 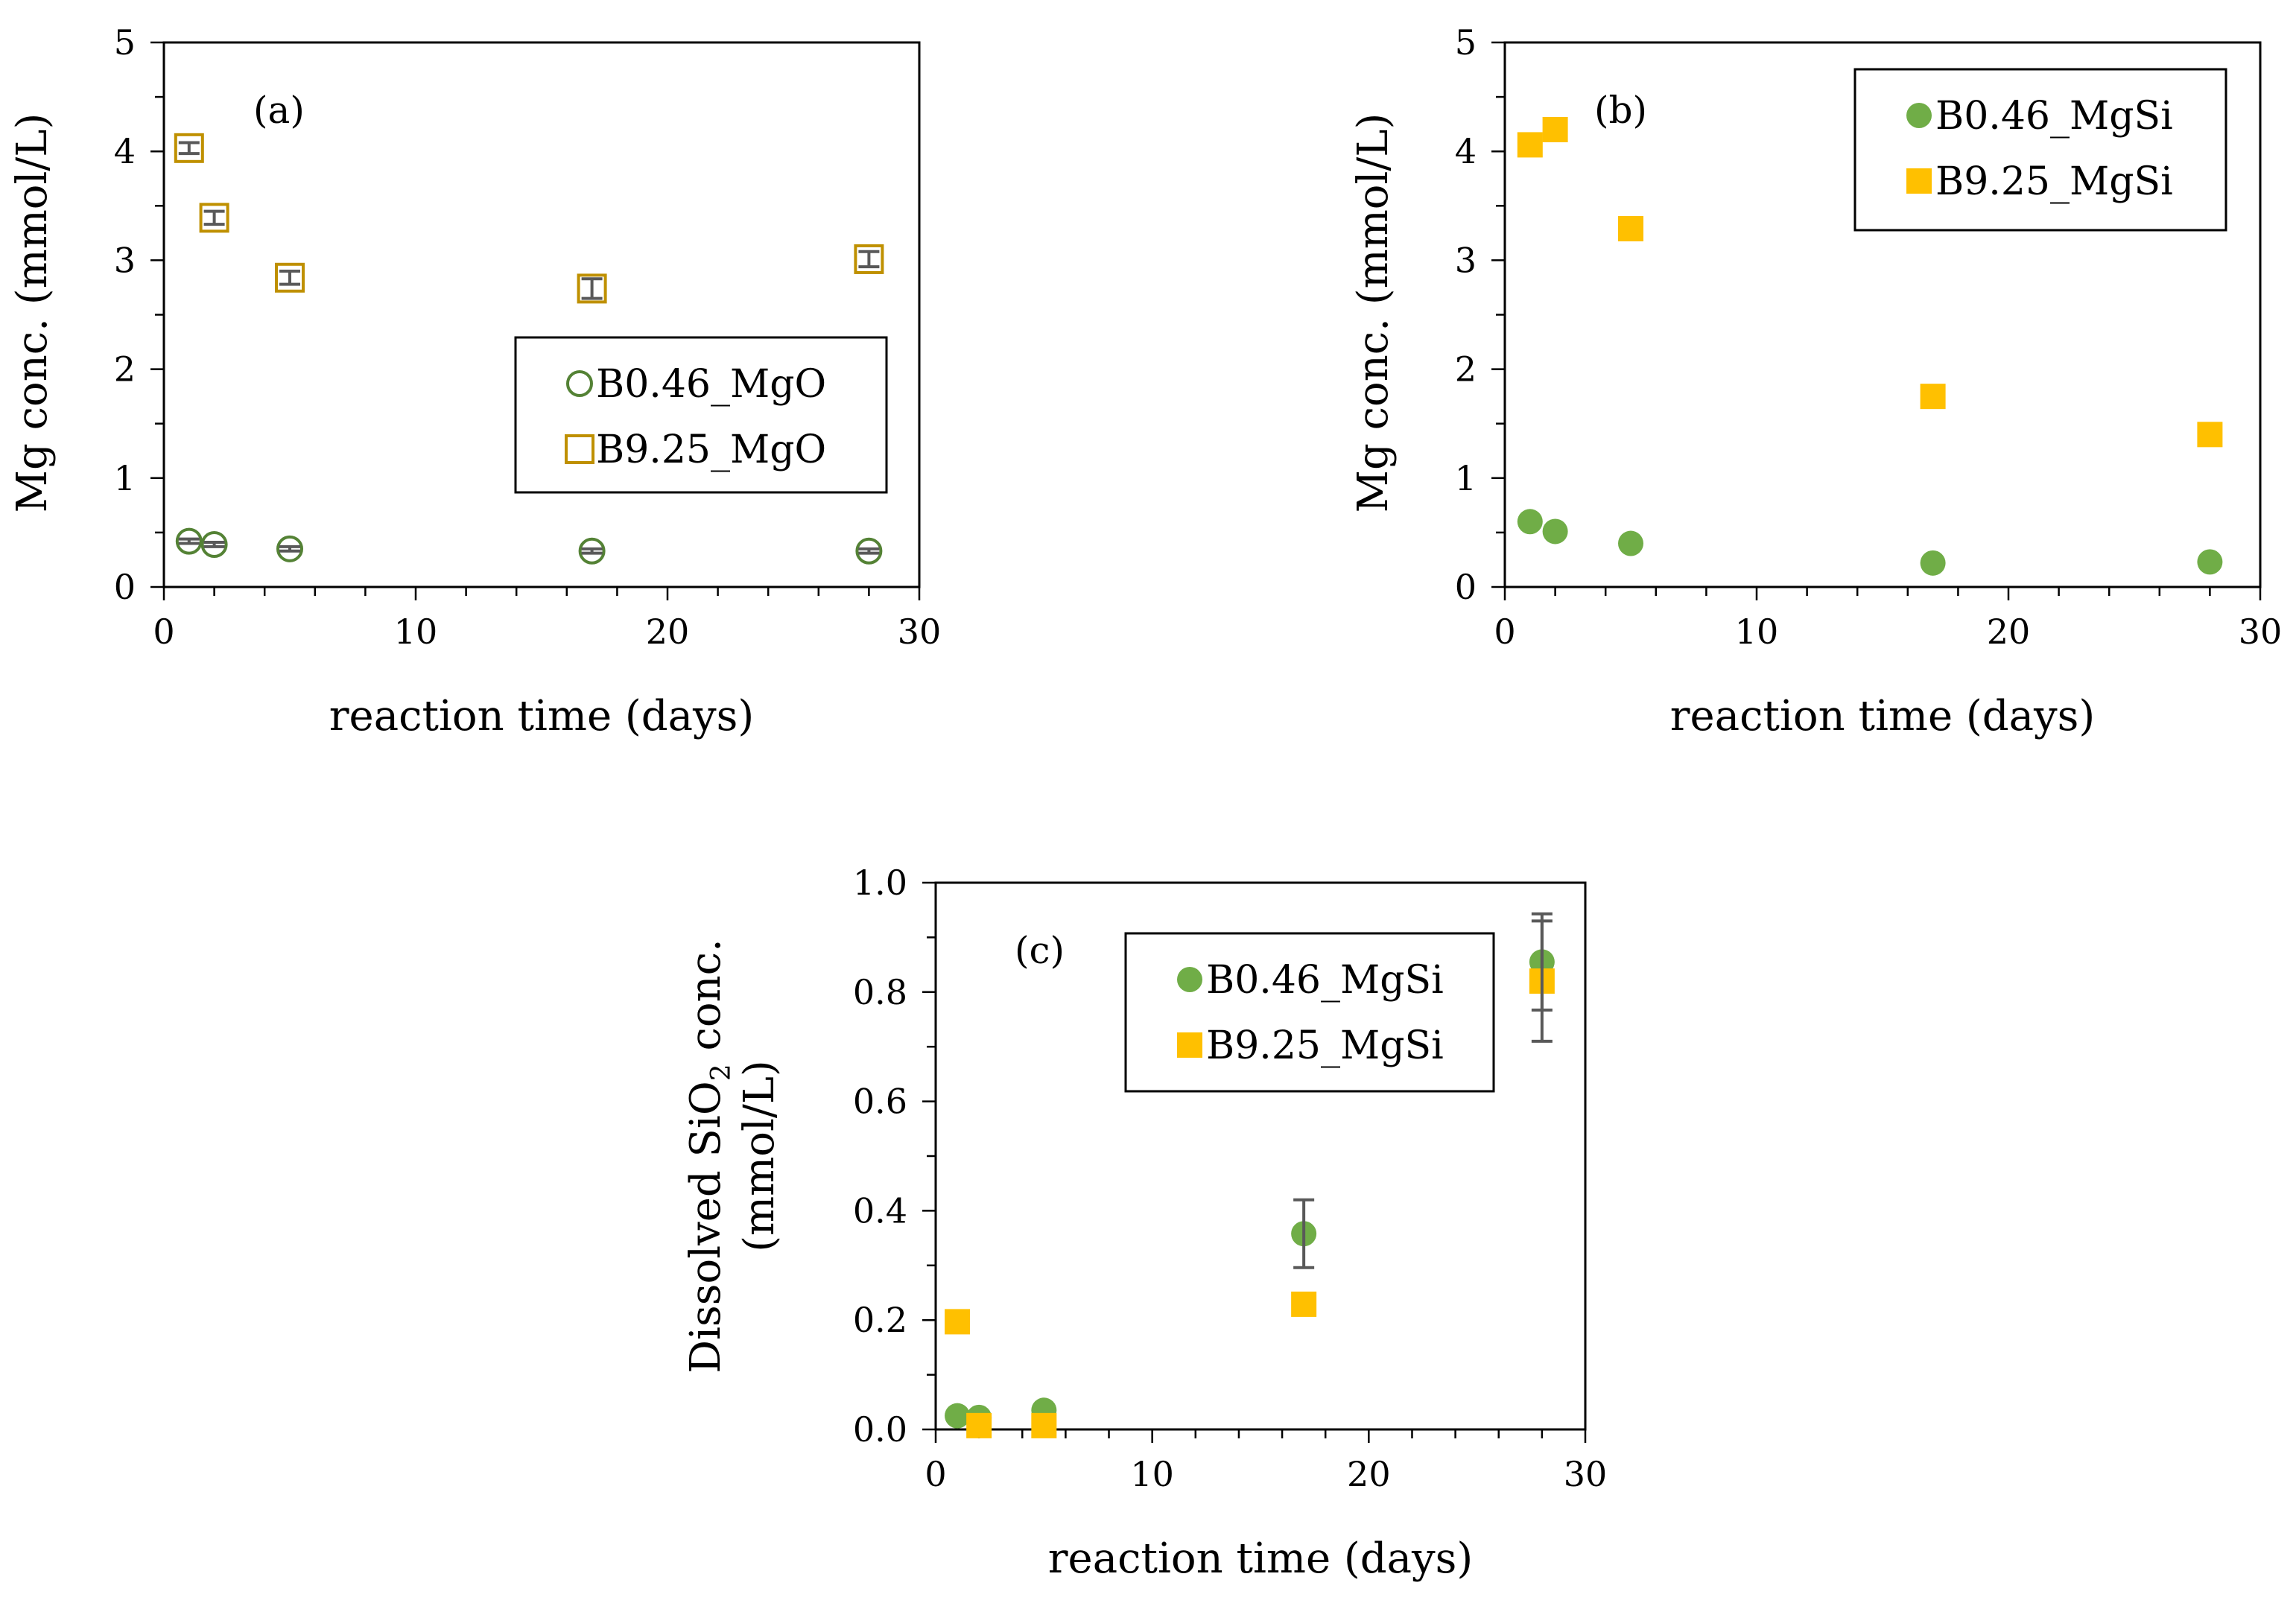 I want to click on legend-entry: B9.25_MgO, so click(x=711, y=450).